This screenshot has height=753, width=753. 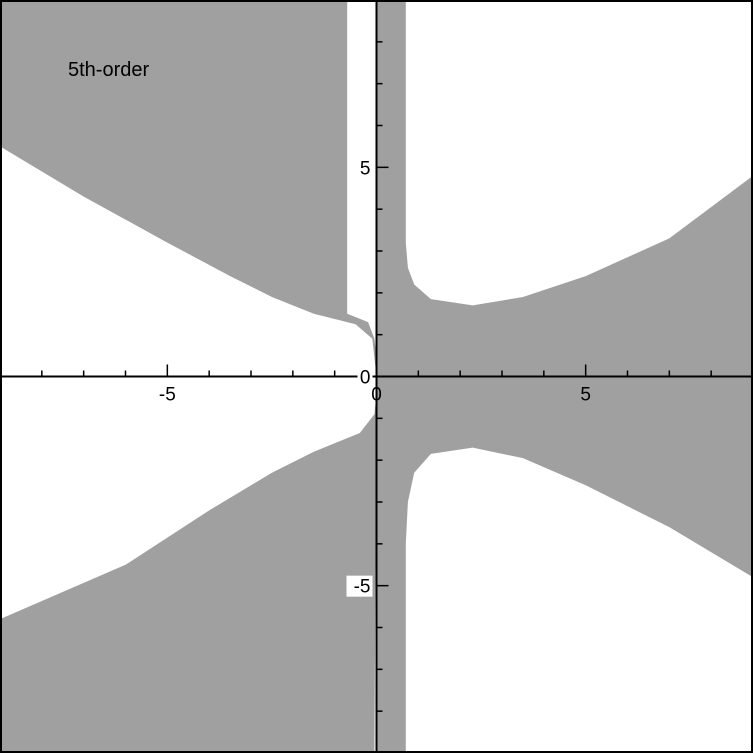 I want to click on x-tick-label: -5, so click(x=167, y=395).